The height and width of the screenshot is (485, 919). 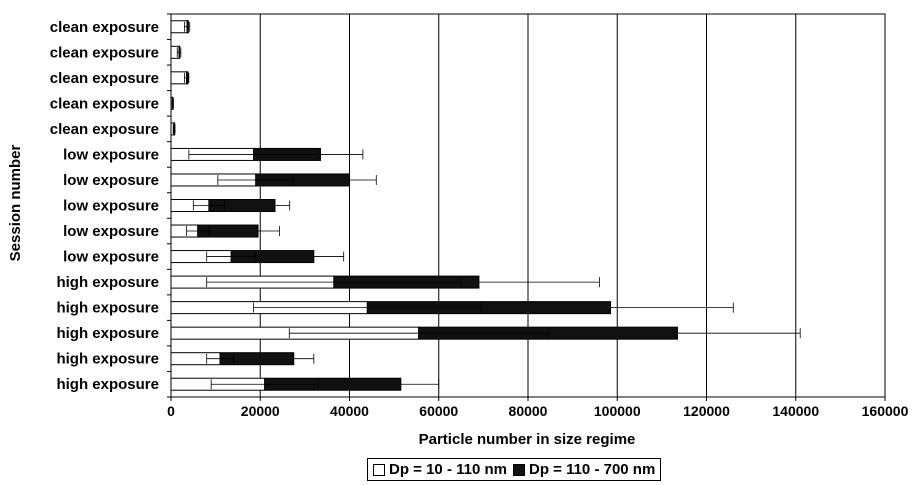 What do you see at coordinates (379, 469) in the screenshot?
I see `legend-swatch-white` at bounding box center [379, 469].